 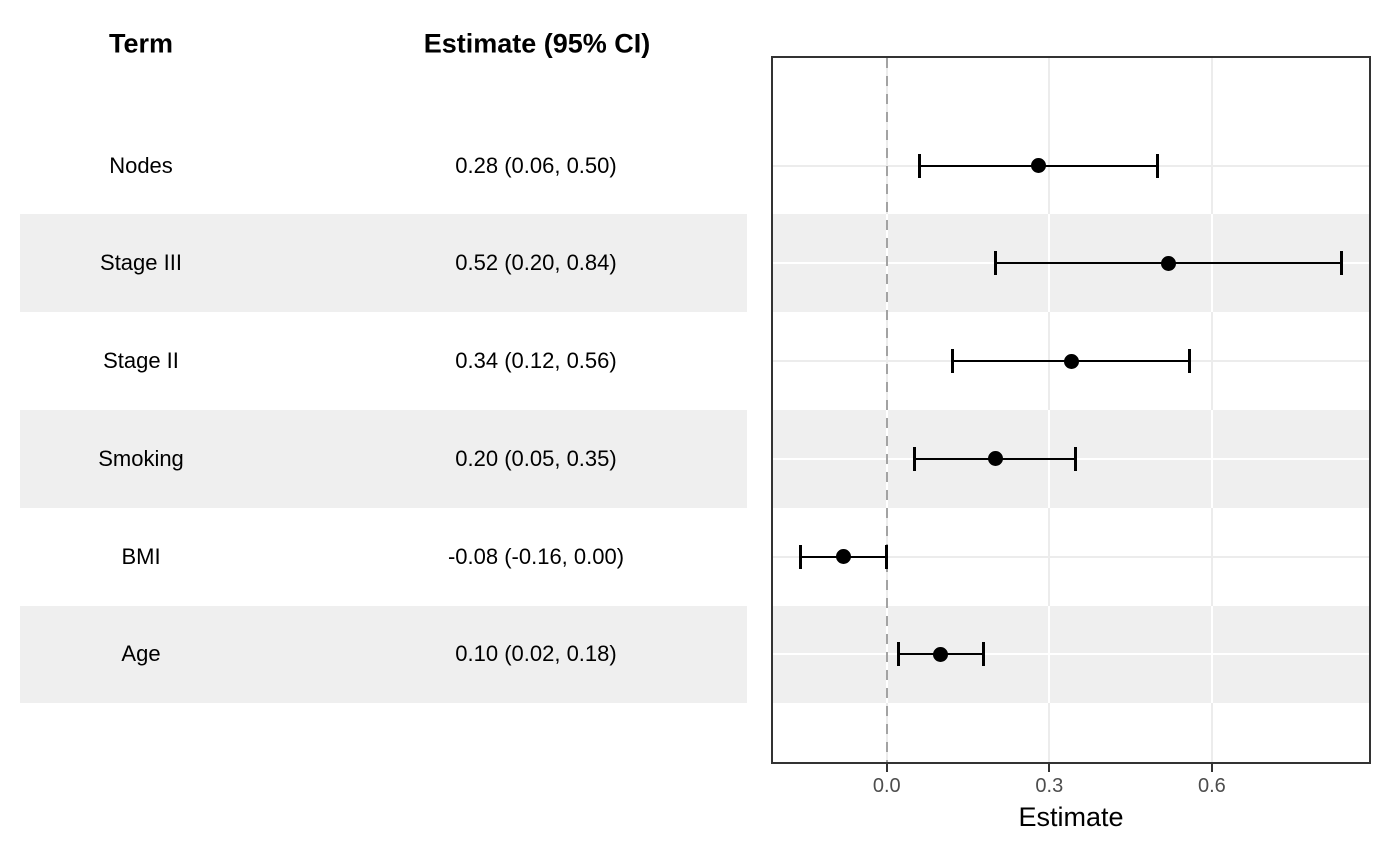 What do you see at coordinates (886, 786) in the screenshot?
I see `x-axis-tick-label: 0.0` at bounding box center [886, 786].